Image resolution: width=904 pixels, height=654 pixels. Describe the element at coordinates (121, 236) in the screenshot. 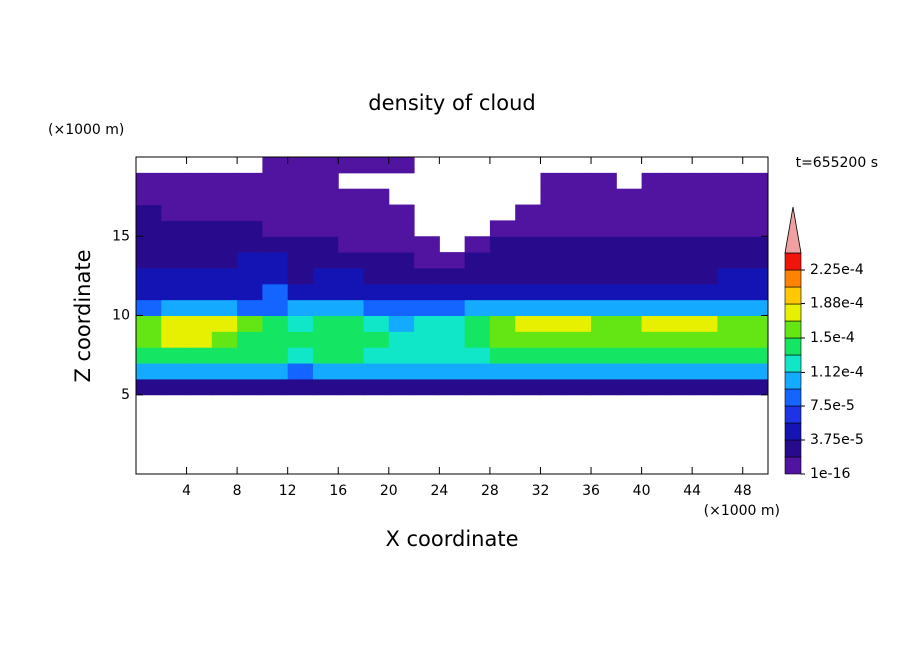

I see `y-tick-label: 15` at that location.